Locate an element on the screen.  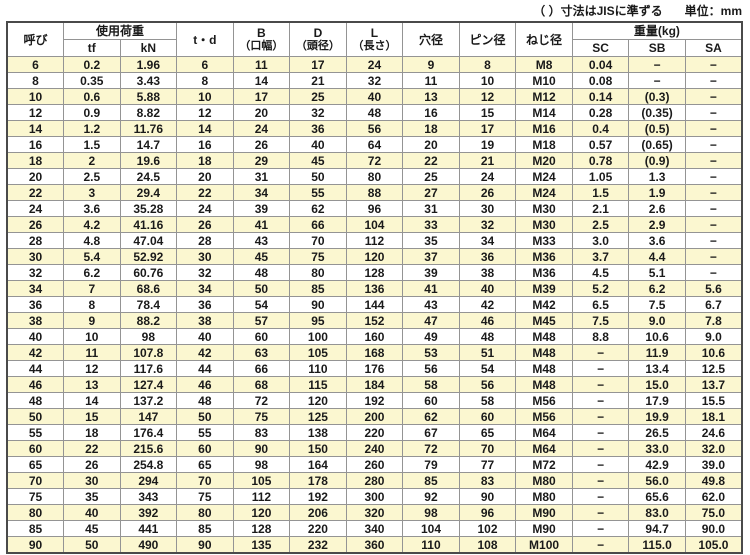
table-cell: M36 is located at coordinates (544, 256).